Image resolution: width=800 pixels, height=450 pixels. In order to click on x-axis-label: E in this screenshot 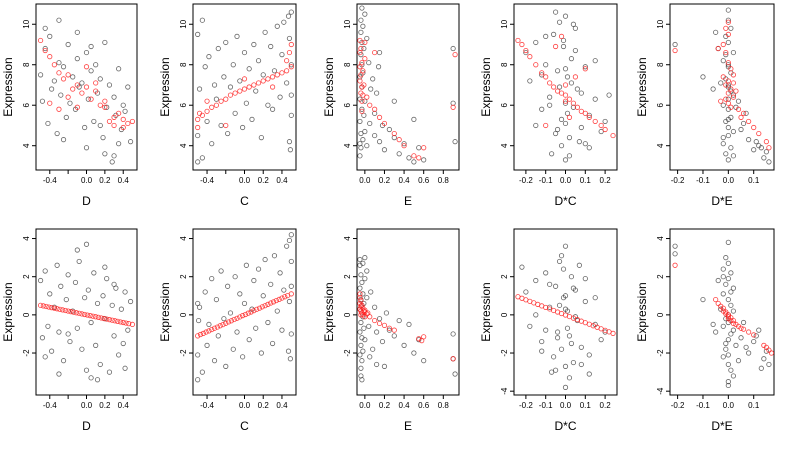, I will do `click(408, 201)`.